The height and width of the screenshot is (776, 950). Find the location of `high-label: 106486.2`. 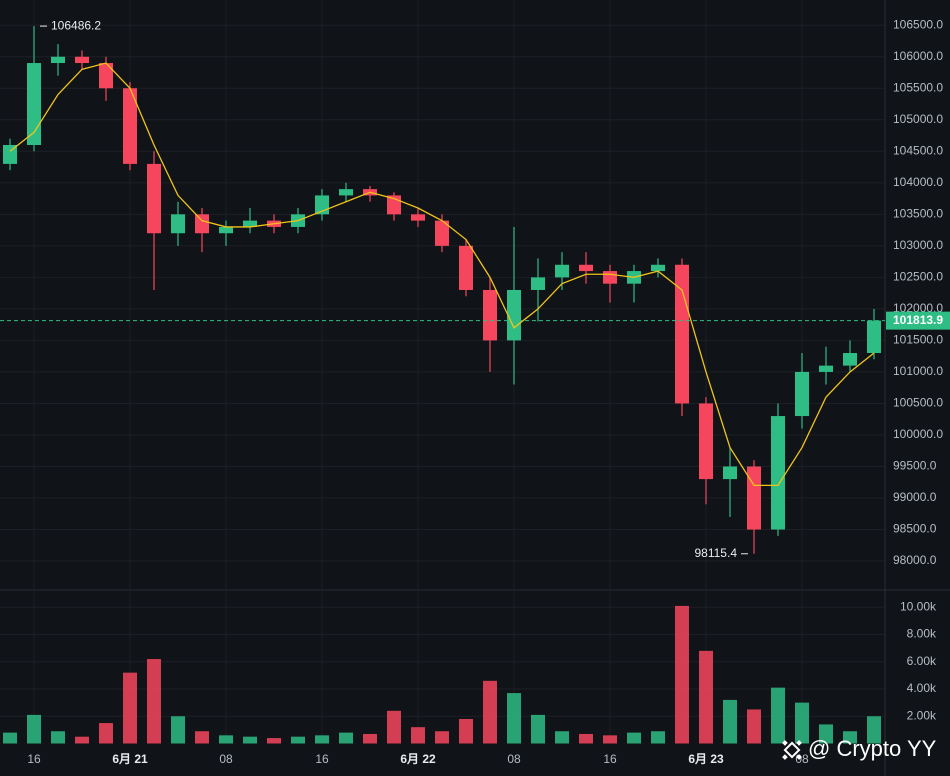

high-label: 106486.2 is located at coordinates (76, 25).